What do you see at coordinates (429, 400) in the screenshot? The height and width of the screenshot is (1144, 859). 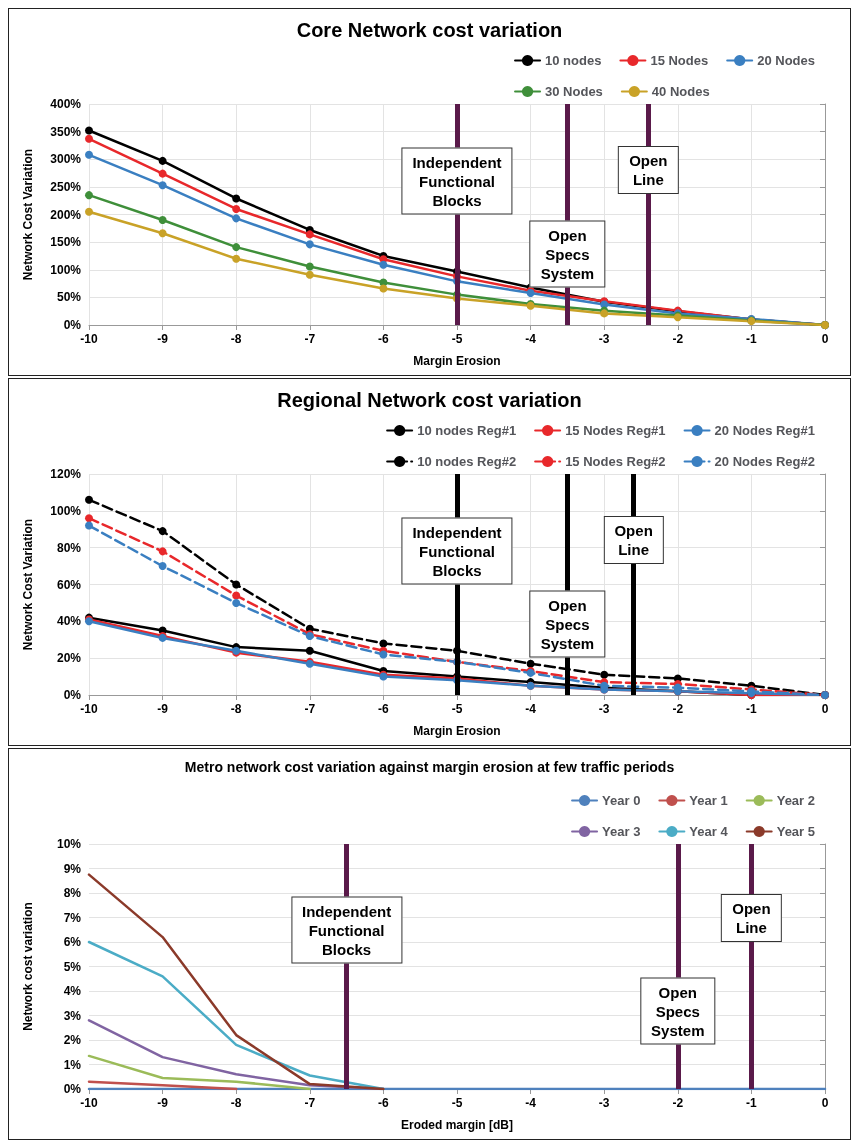 I see `chart-title: Regional Network cost variation` at bounding box center [429, 400].